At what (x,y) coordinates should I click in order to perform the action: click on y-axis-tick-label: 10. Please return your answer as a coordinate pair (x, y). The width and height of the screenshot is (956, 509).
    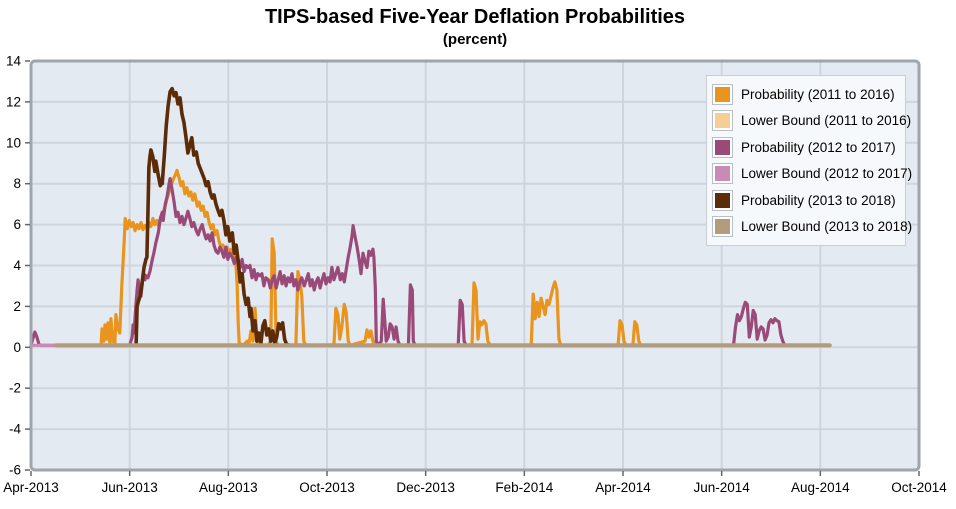
    Looking at the image, I should click on (13, 142).